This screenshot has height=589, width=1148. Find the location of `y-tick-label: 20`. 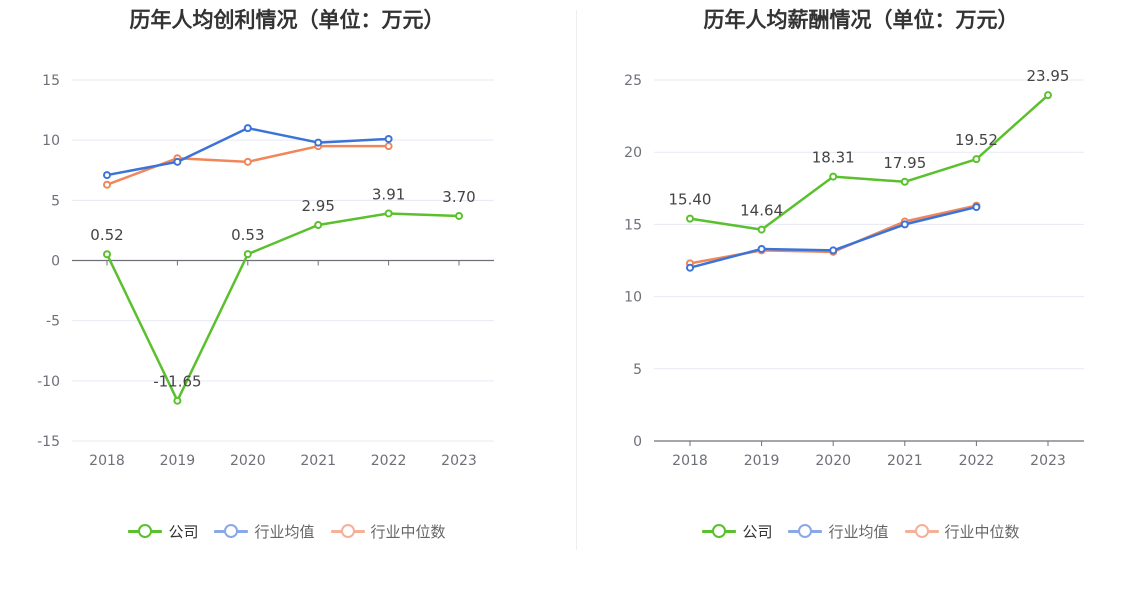

y-tick-label: 20 is located at coordinates (633, 153).